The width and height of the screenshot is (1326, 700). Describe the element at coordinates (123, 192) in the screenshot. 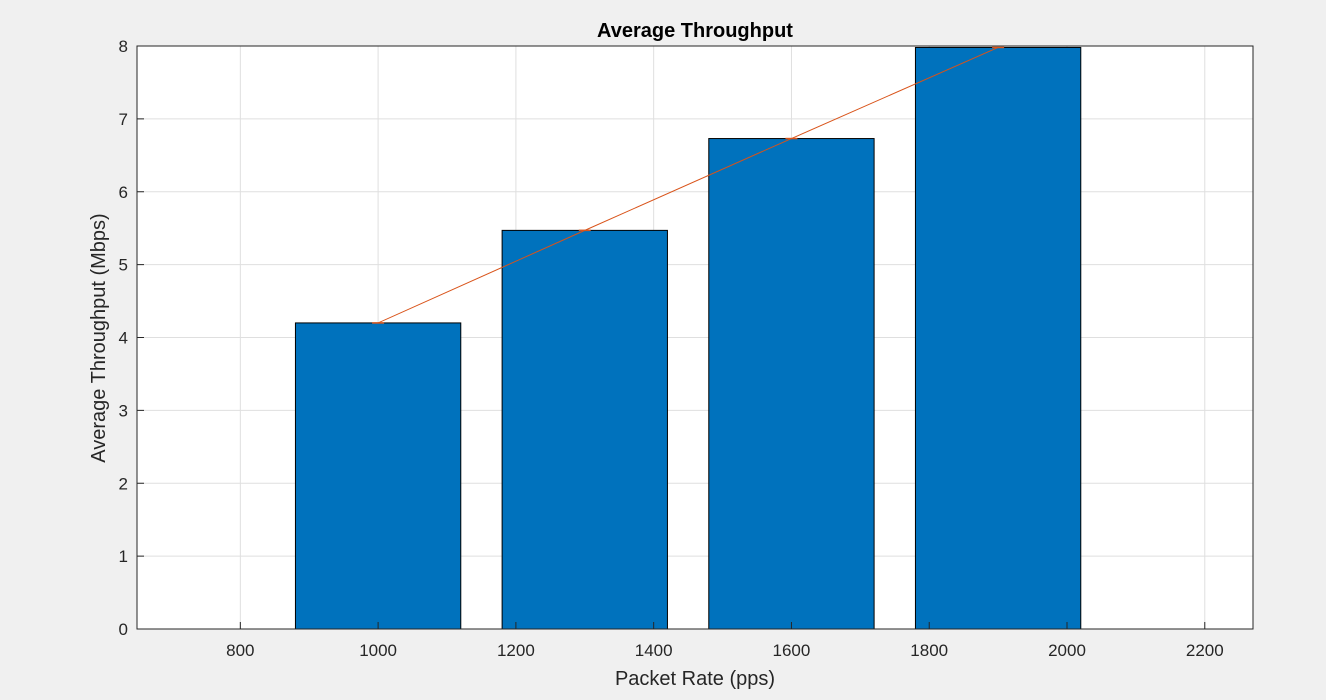

I see `y-tick-label: 6` at that location.